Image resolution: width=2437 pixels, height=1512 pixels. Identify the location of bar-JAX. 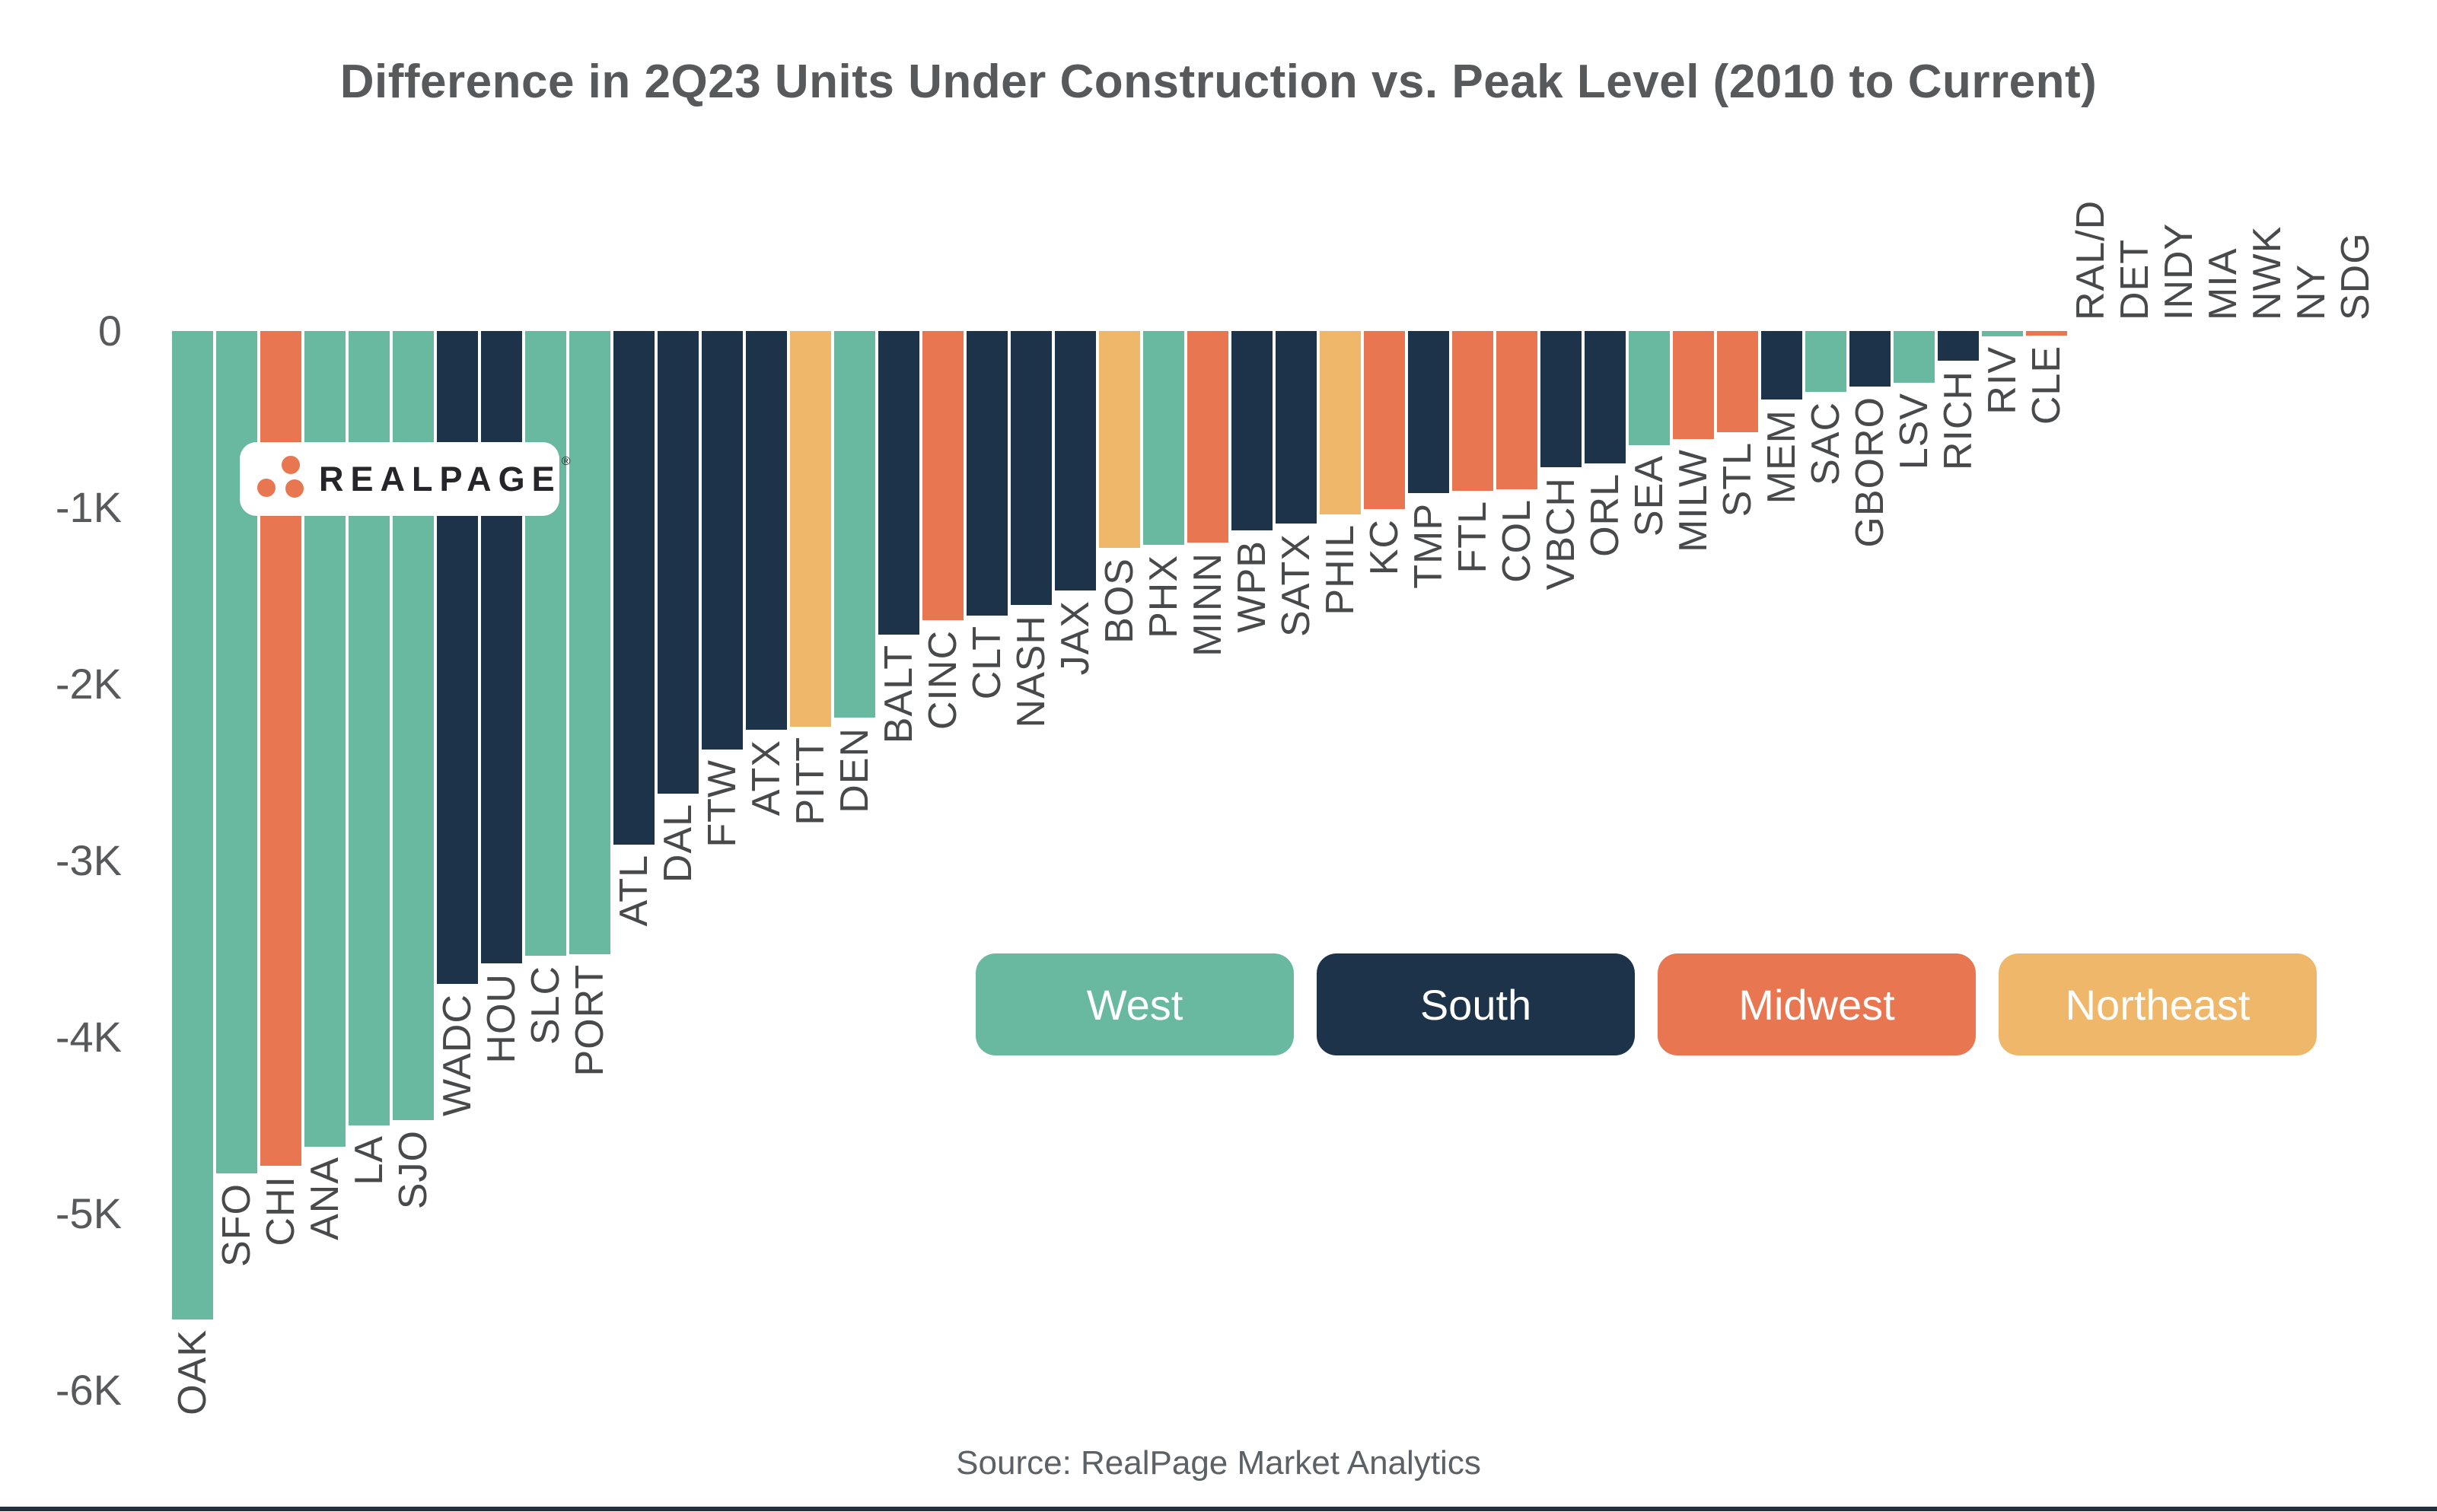
(1075, 460).